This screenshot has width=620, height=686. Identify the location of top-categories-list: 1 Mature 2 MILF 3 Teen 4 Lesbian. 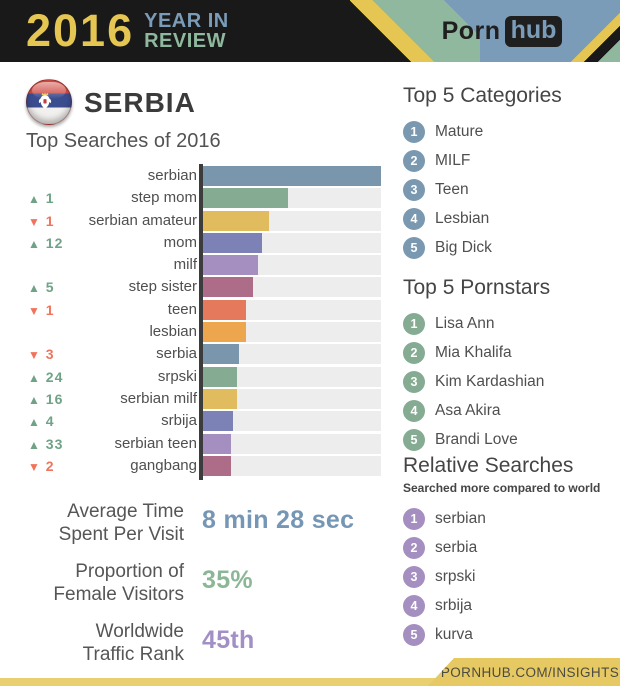
(508, 190).